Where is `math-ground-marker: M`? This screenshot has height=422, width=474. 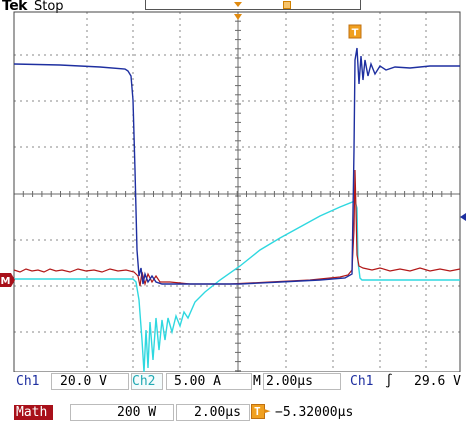 math-ground-marker: M is located at coordinates (7, 280).